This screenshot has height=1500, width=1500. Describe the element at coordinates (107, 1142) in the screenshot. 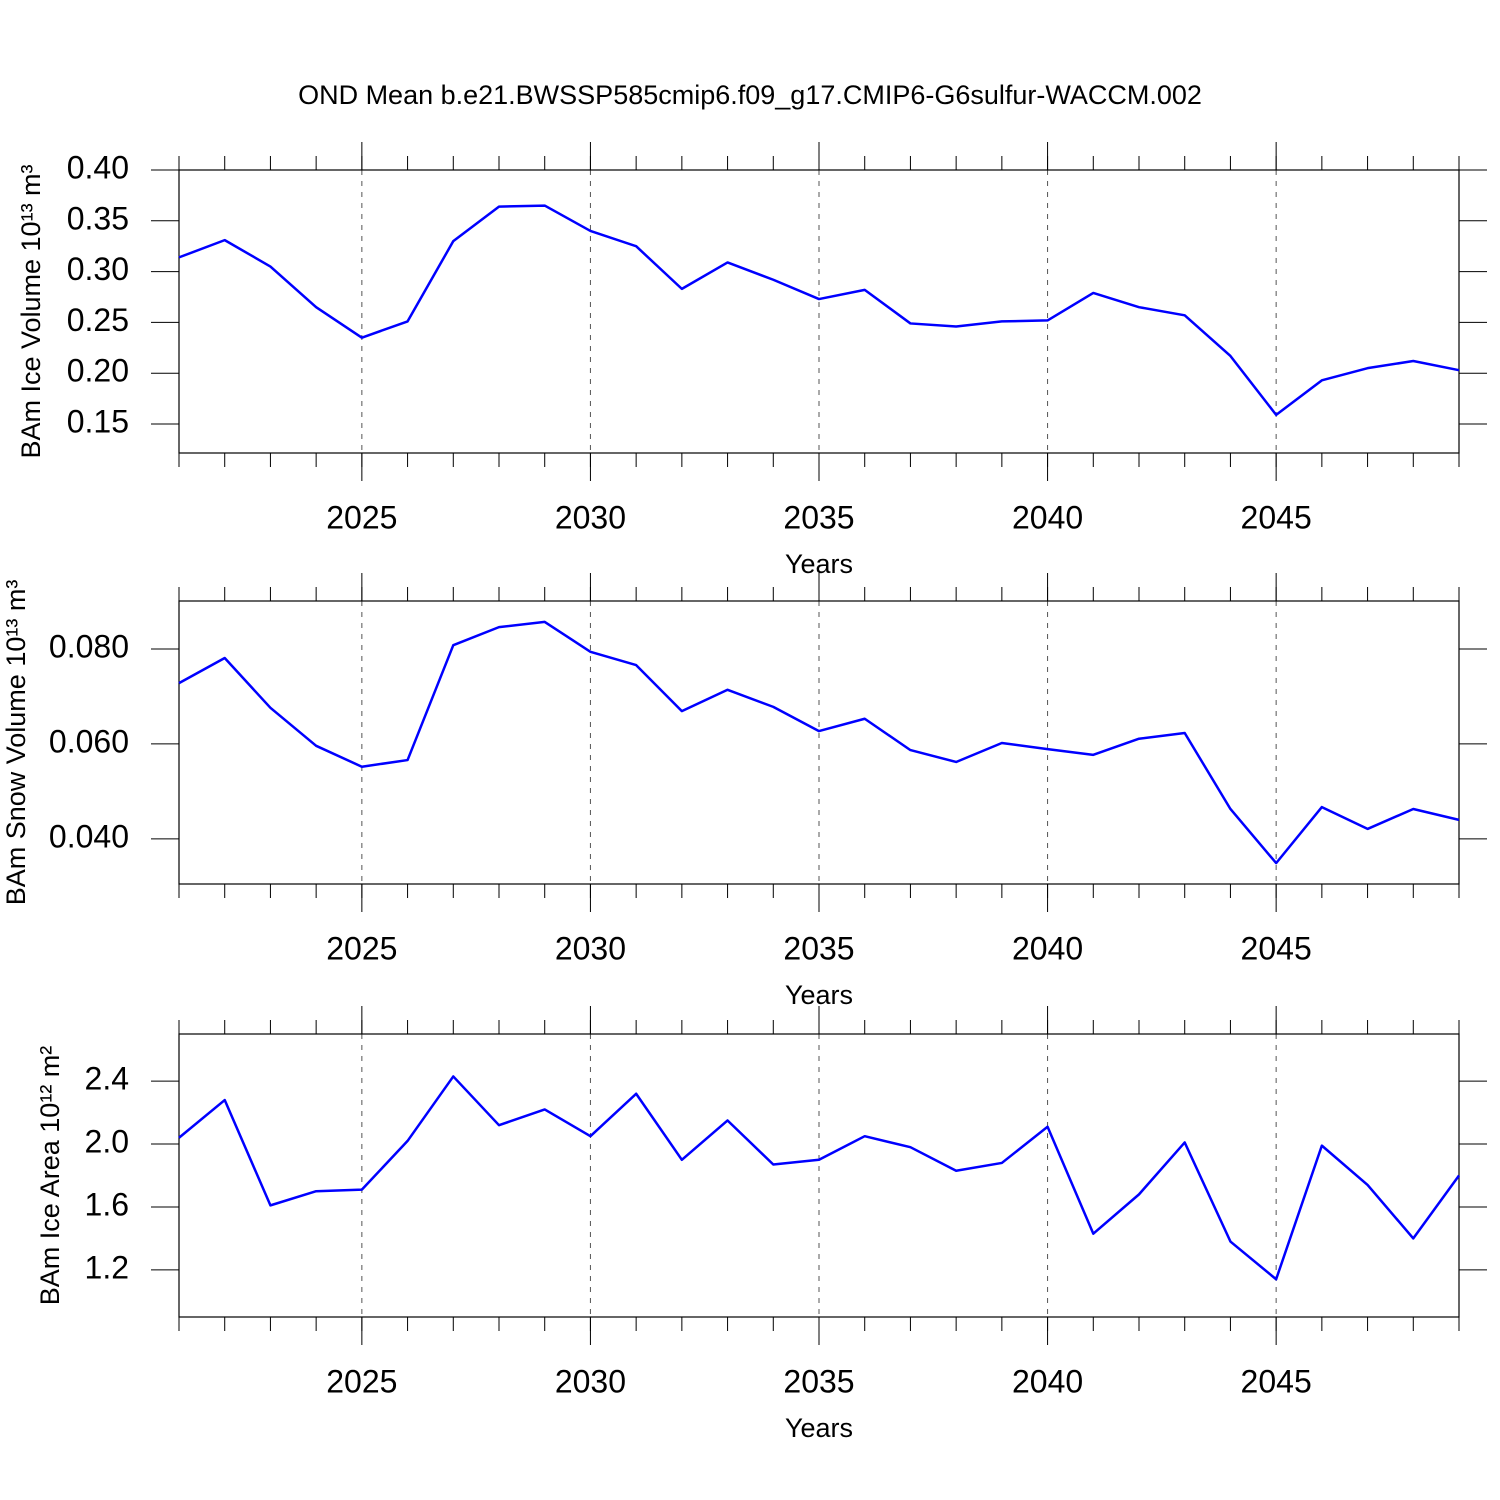

I see `y-tick-label: 2.0` at that location.